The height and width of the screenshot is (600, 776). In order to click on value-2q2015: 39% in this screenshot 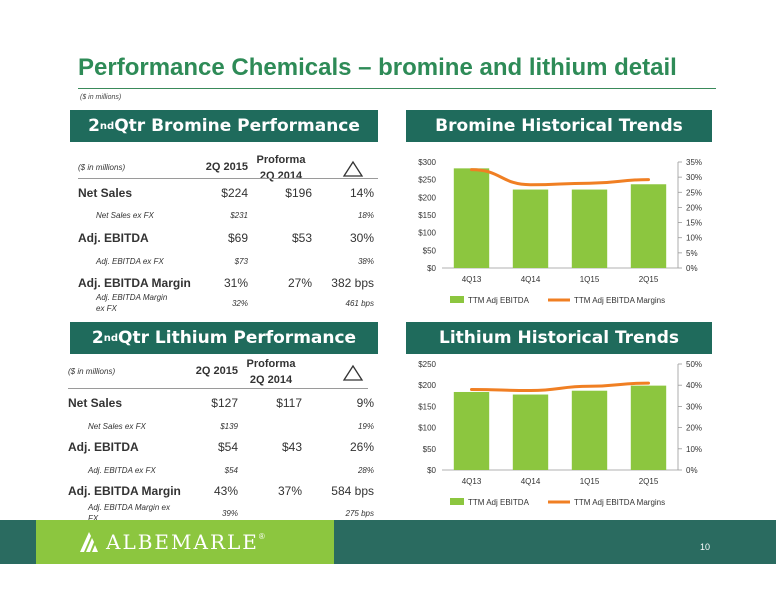, I will do `click(229, 513)`.